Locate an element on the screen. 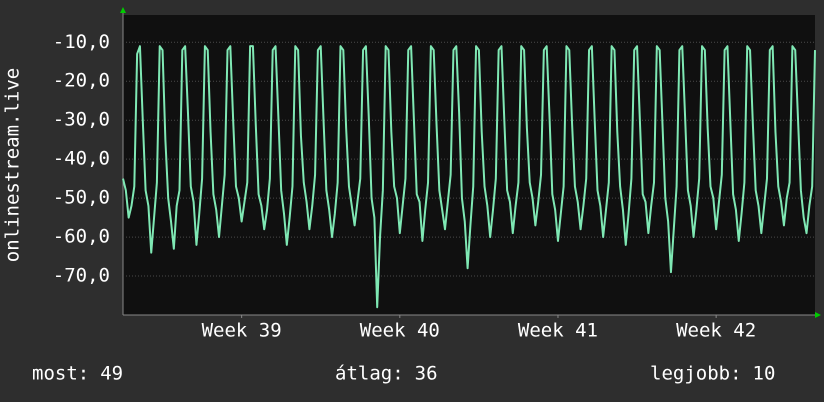  y-tick-label: -50,0 is located at coordinates (81, 198).